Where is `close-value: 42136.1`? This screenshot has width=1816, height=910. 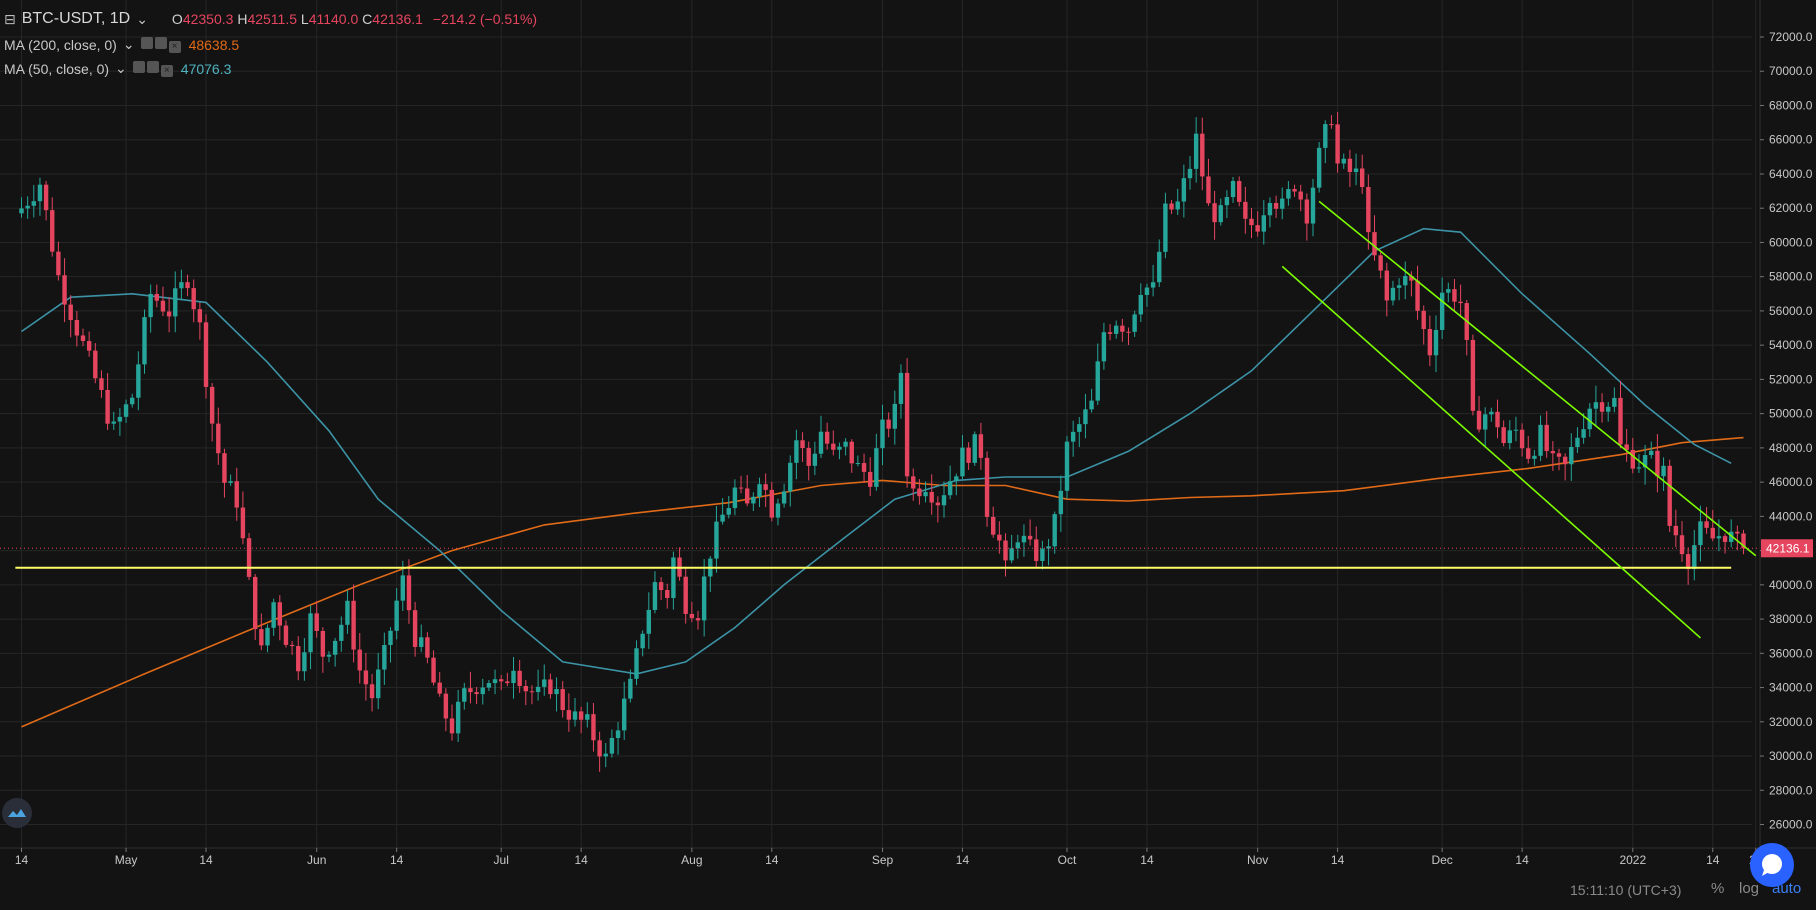 close-value: 42136.1 is located at coordinates (397, 19).